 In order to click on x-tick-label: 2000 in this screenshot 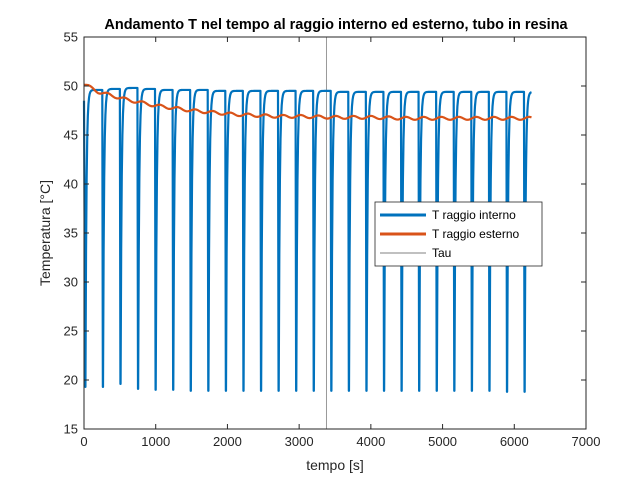, I will do `click(227, 441)`.